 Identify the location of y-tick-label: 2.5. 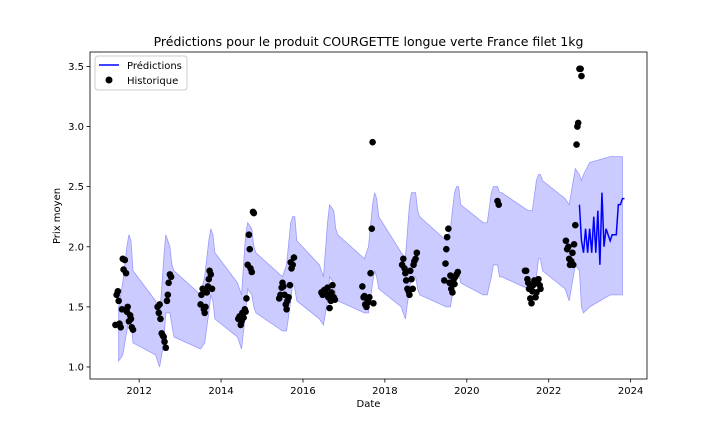
(76, 187).